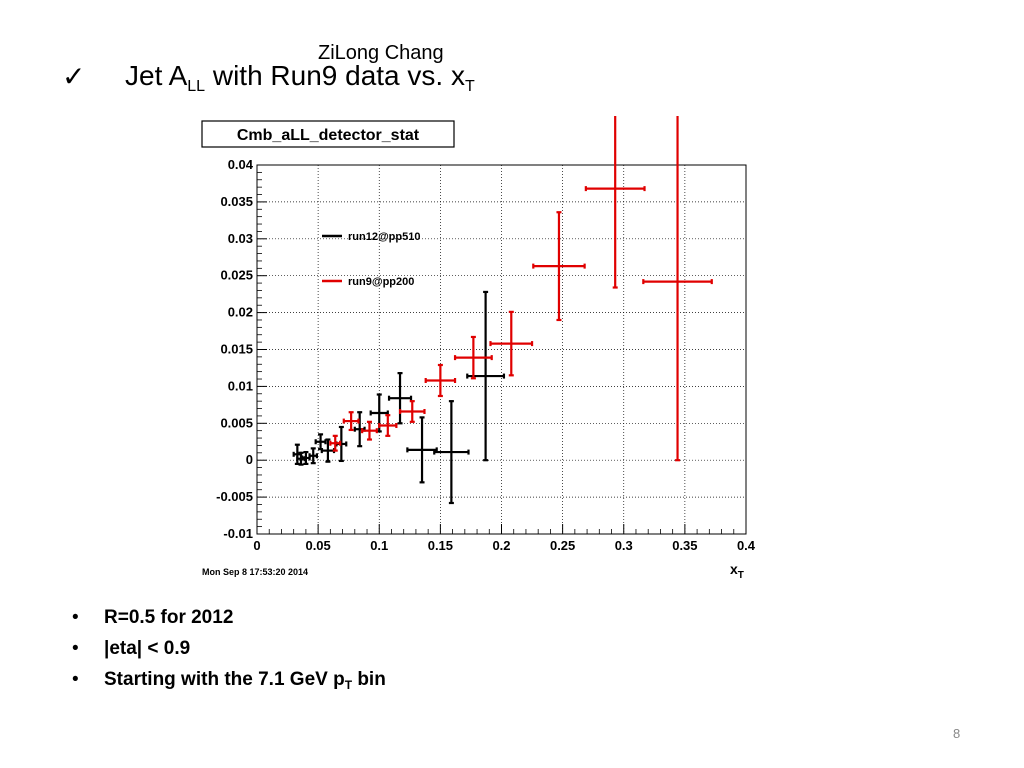 This screenshot has height=768, width=1024. What do you see at coordinates (255, 572) in the screenshot?
I see `chart-timestamp: Mon Sep 8 17:53:20 2014` at bounding box center [255, 572].